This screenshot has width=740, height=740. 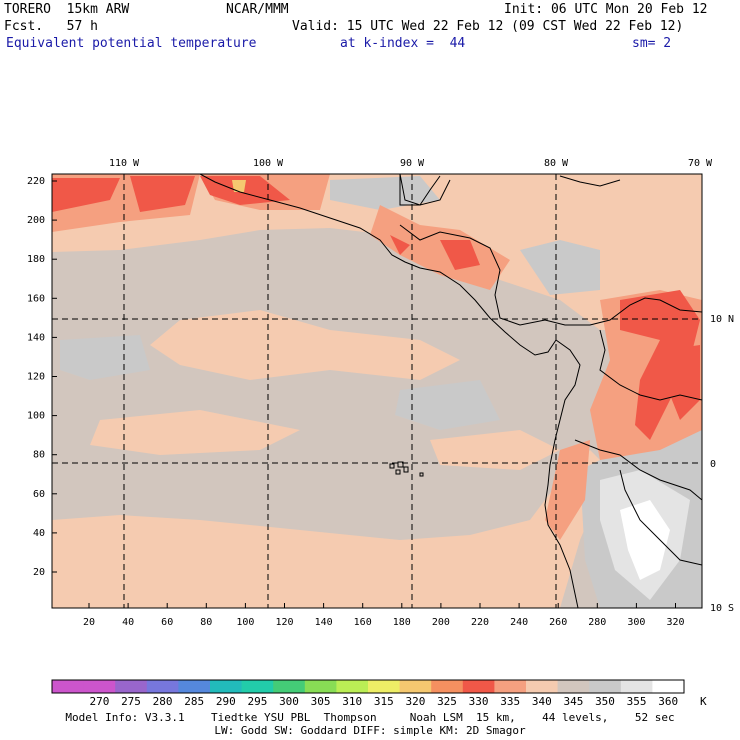 I want to click on colorbar-label: 350, so click(x=605, y=701).